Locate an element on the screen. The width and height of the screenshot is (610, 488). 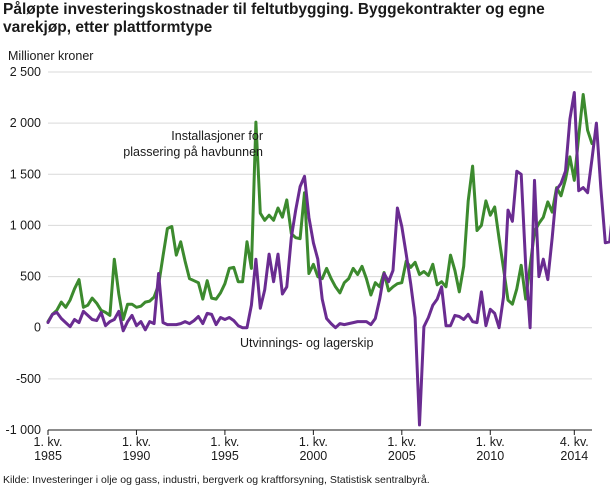
y-tick-label: -1 000 is located at coordinates (23, 430).